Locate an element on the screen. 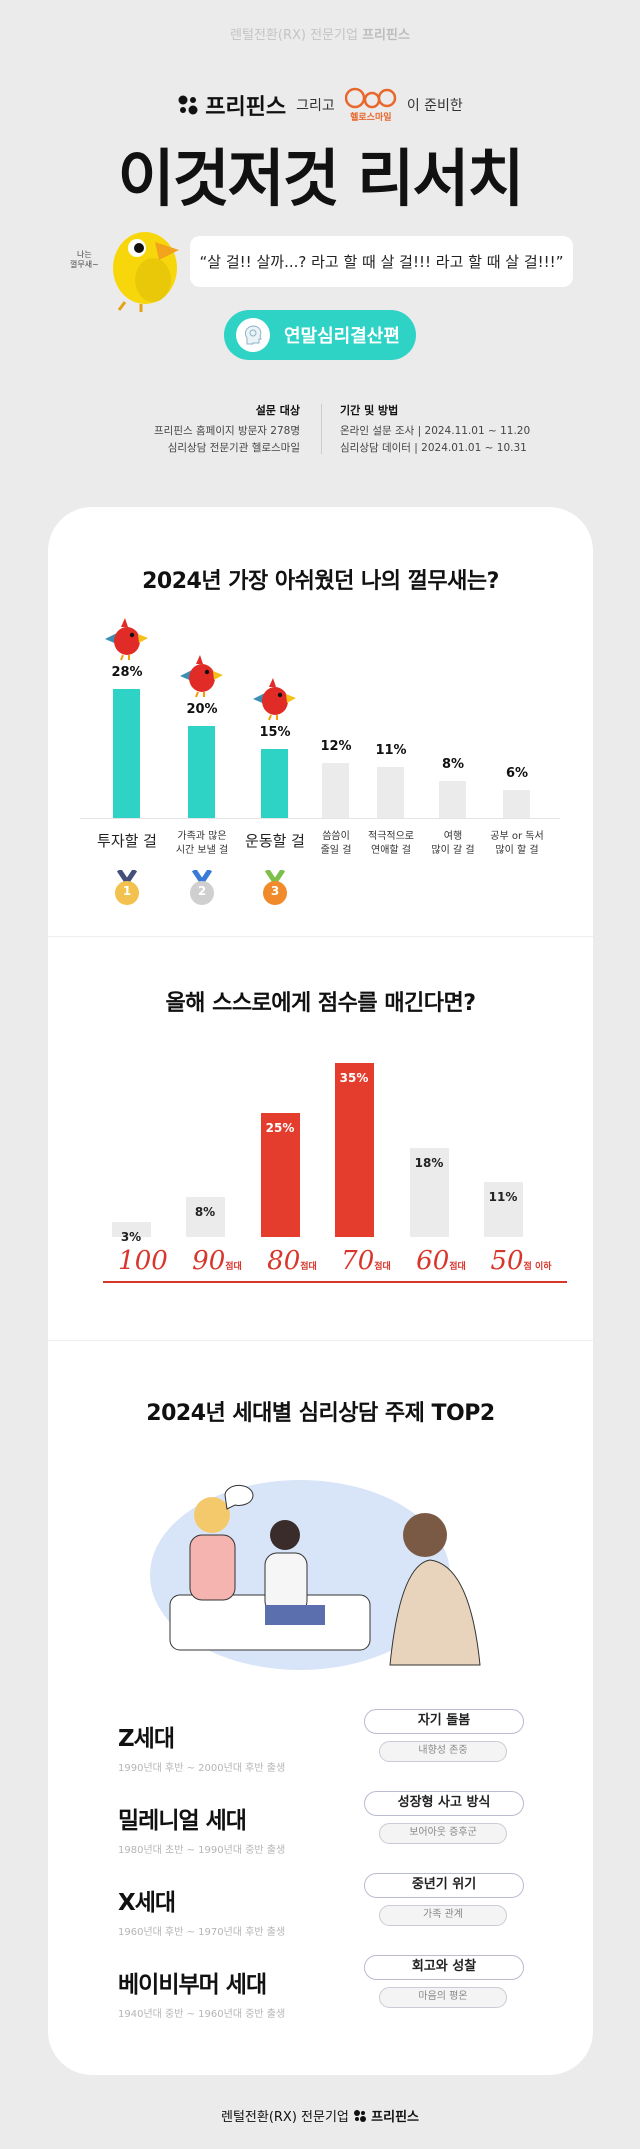 This screenshot has width=640, height=2149. brand-row: 프리핀스 그리고 헬로스마일 이 준비한 is located at coordinates (320, 104).